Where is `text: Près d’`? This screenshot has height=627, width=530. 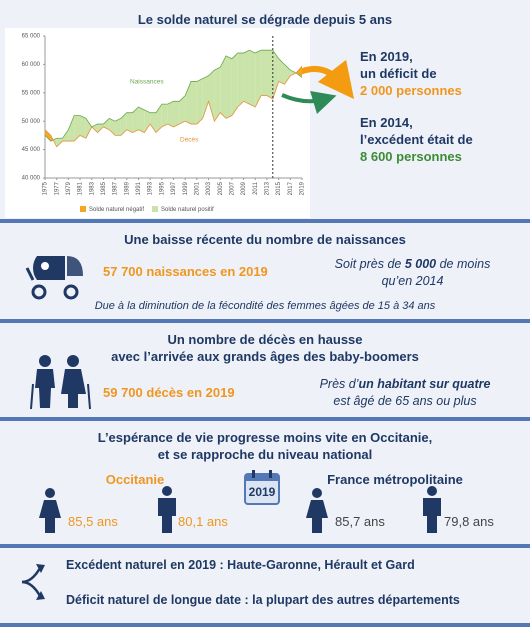
text: Près d’ is located at coordinates (339, 384).